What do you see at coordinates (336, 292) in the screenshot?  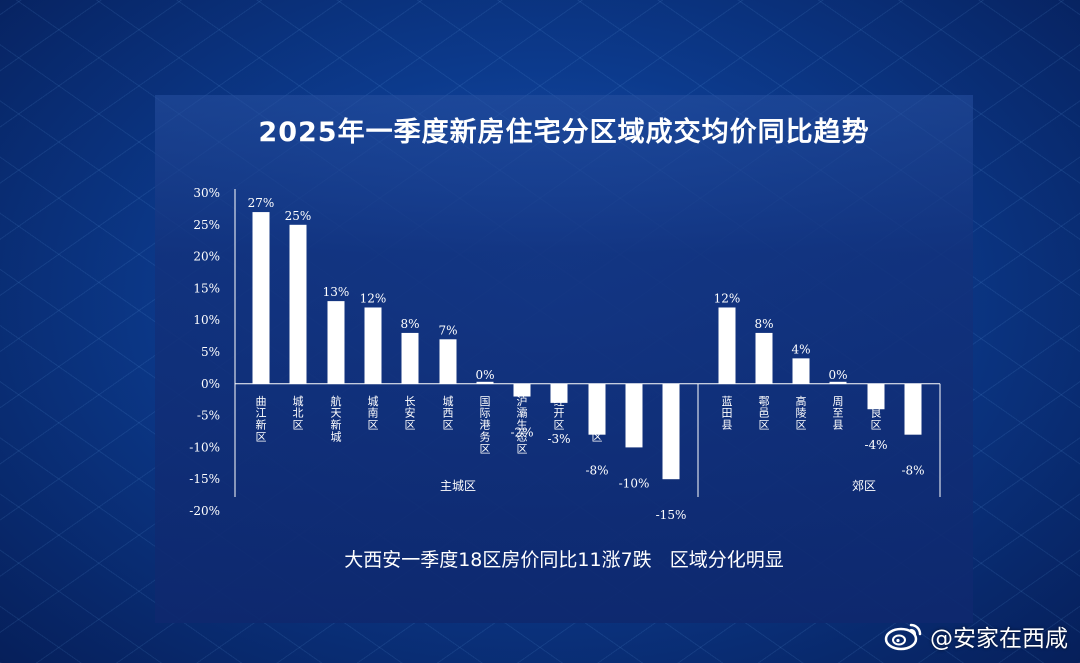 I see `data-label: 13%` at bounding box center [336, 292].